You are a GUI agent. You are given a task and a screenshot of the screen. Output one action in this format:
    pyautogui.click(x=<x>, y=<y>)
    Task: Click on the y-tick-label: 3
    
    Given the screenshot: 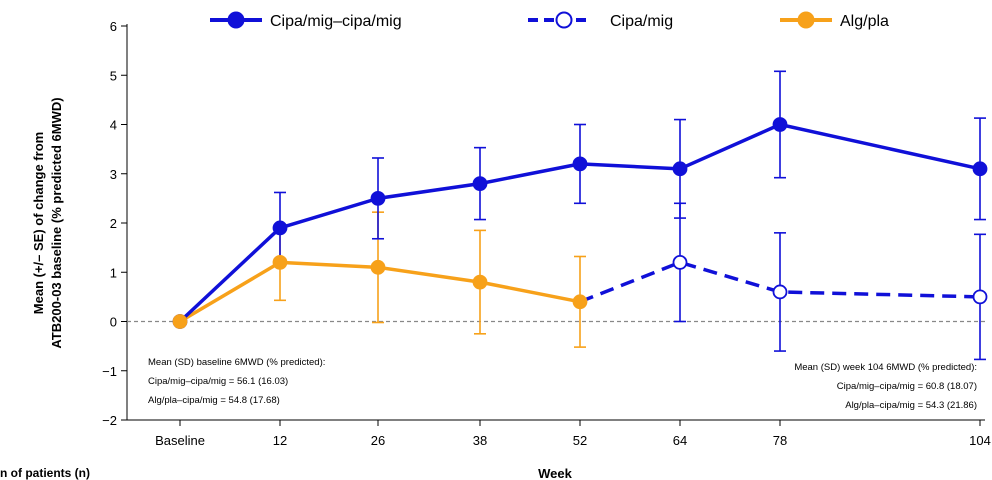 What is the action you would take?
    pyautogui.click(x=113, y=174)
    